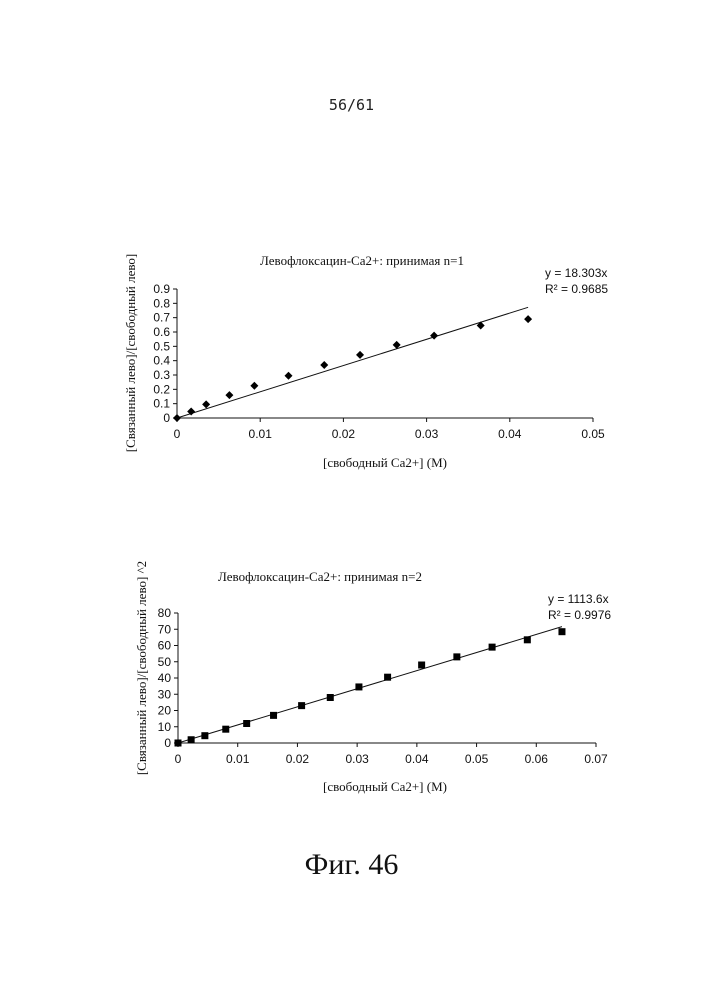 This screenshot has width=703, height=1000. What do you see at coordinates (165, 694) in the screenshot?
I see `y-tick-label: 30` at bounding box center [165, 694].